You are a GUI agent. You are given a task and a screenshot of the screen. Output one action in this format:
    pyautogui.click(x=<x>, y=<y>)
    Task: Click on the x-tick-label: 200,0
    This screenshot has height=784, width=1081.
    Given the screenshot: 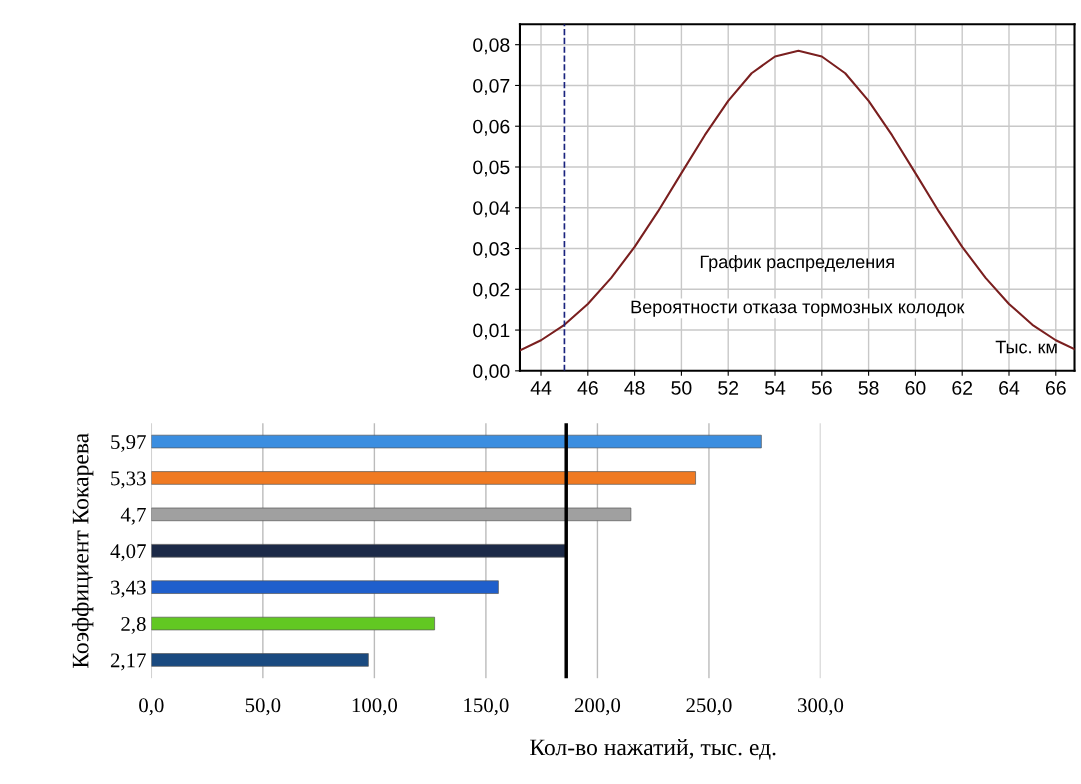 What is the action you would take?
    pyautogui.click(x=597, y=707)
    